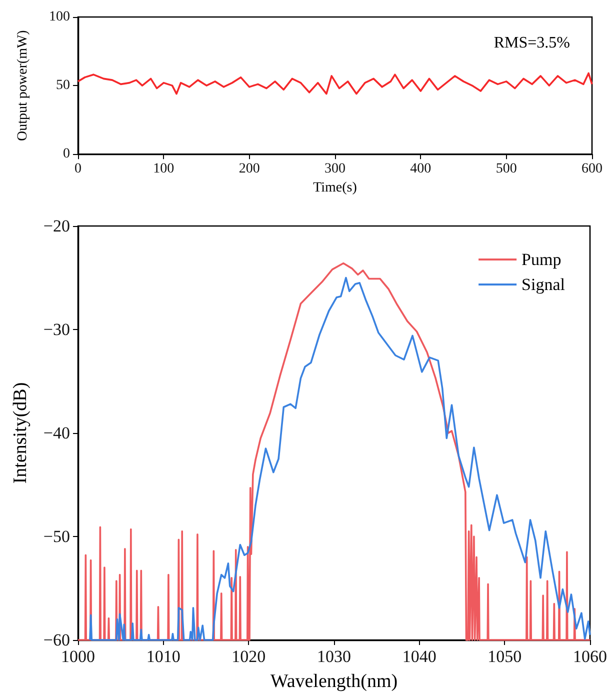  Describe the element at coordinates (592, 169) in the screenshot. I see `x-tick-label: 600` at that location.